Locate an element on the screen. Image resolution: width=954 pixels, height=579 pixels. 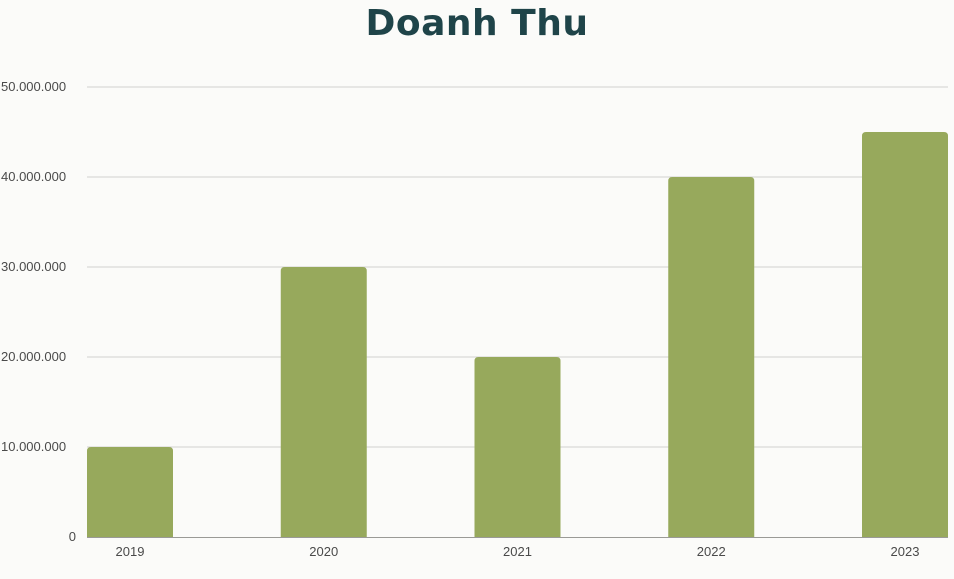
x-tick-label: 2021 is located at coordinates (517, 551).